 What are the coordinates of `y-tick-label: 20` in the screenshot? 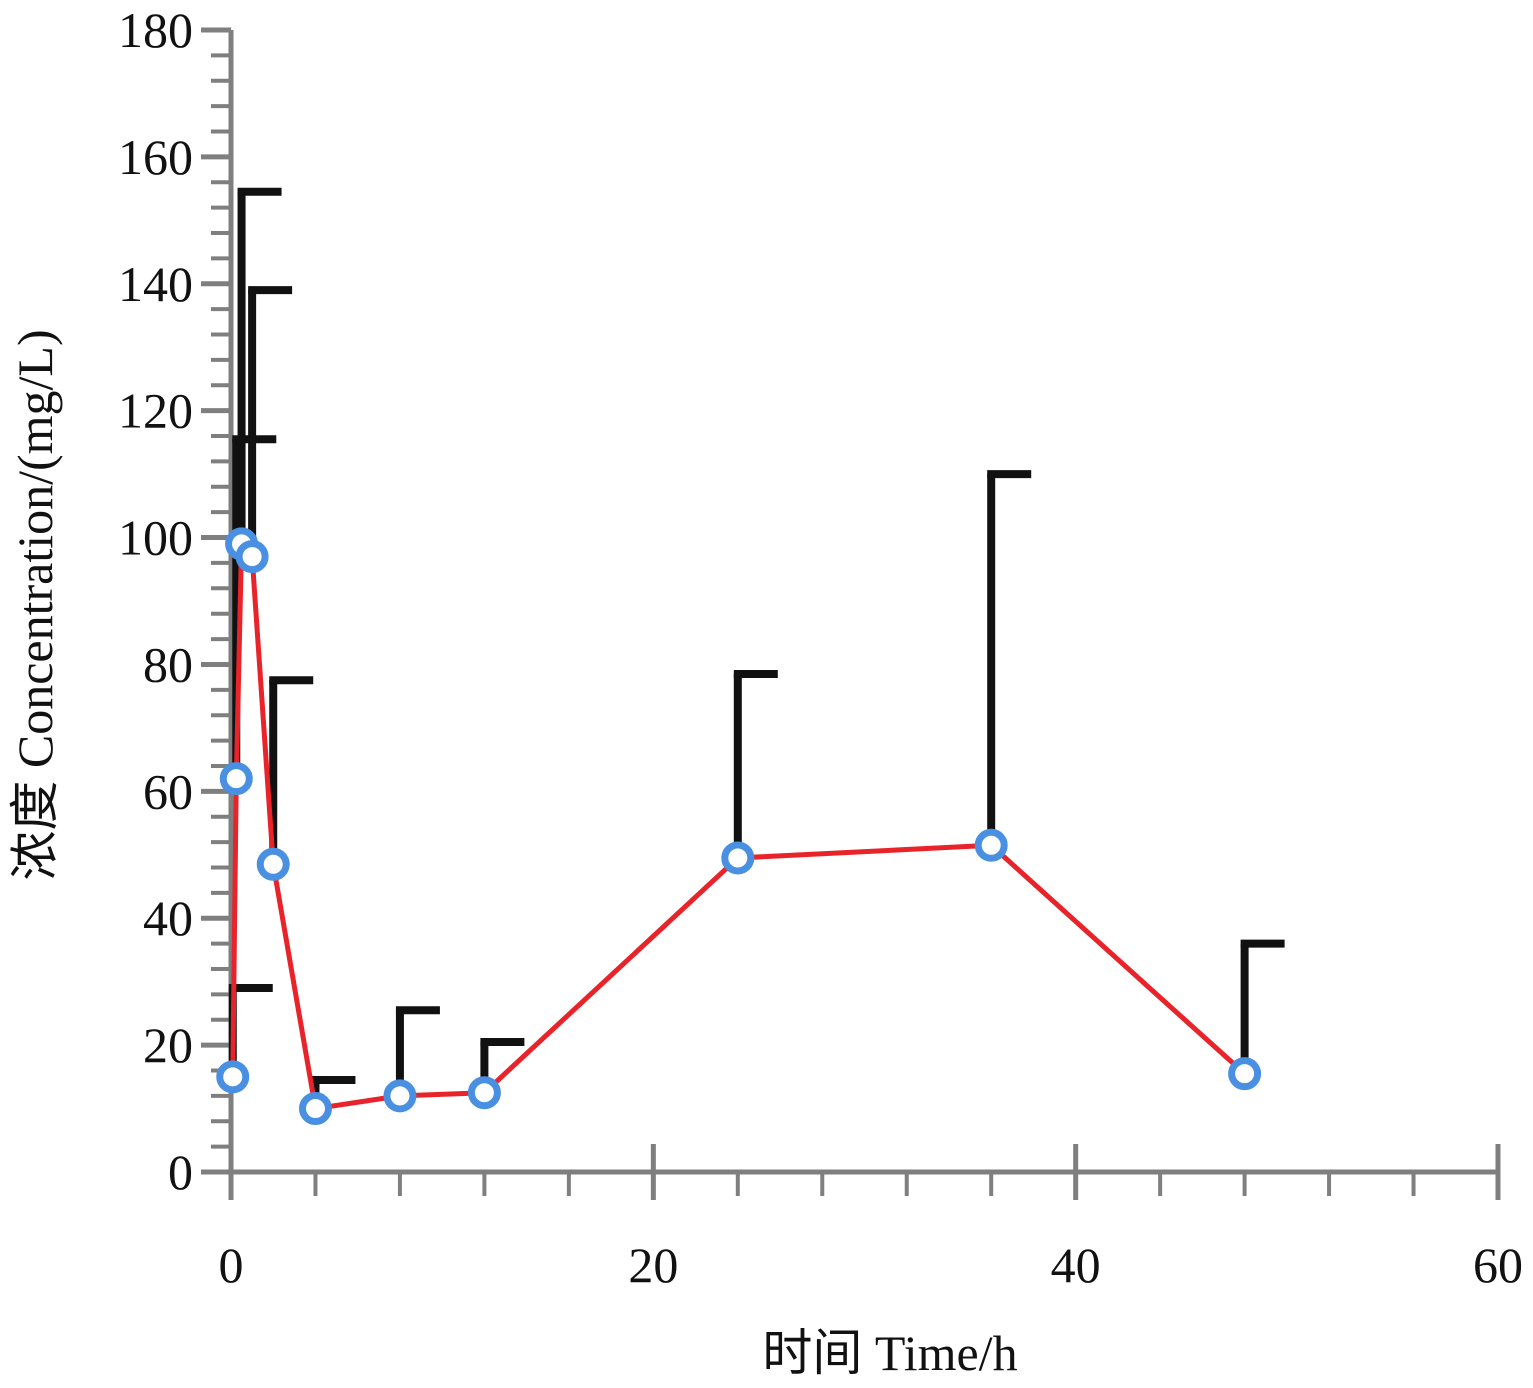 It's located at (168, 1045).